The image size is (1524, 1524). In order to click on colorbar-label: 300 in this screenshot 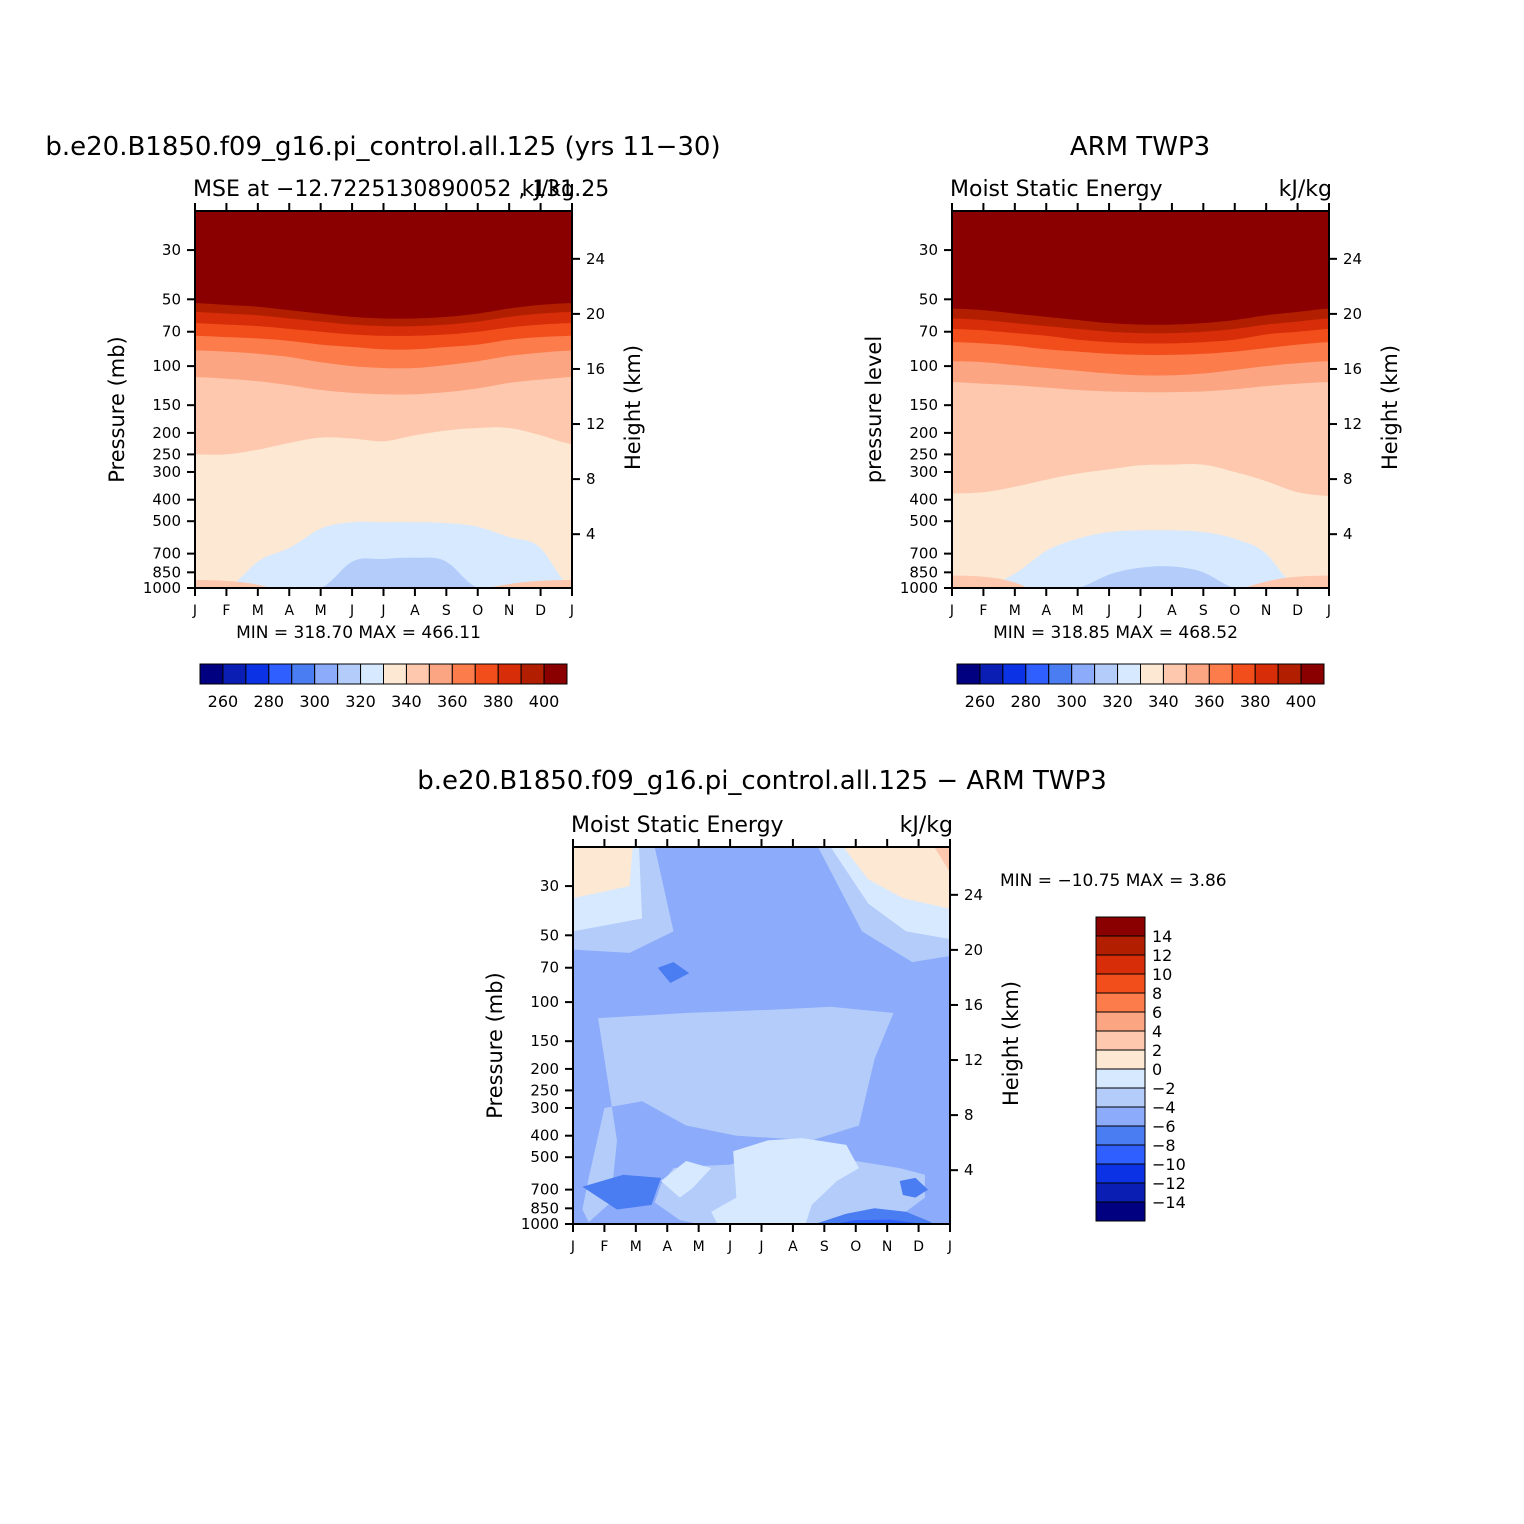, I will do `click(1071, 701)`.